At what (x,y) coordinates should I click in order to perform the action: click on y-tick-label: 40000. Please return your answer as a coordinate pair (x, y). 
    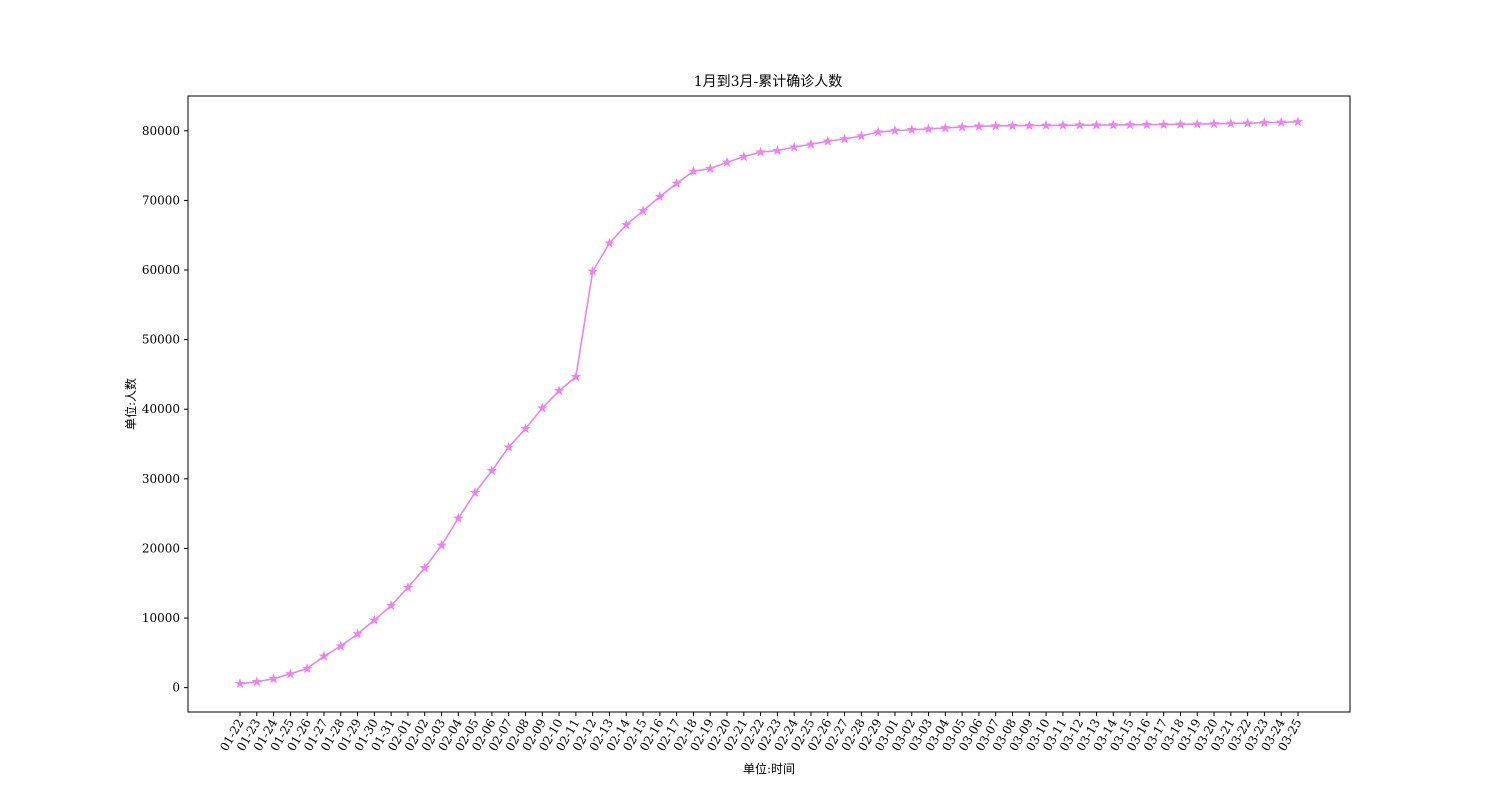
    Looking at the image, I should click on (161, 409).